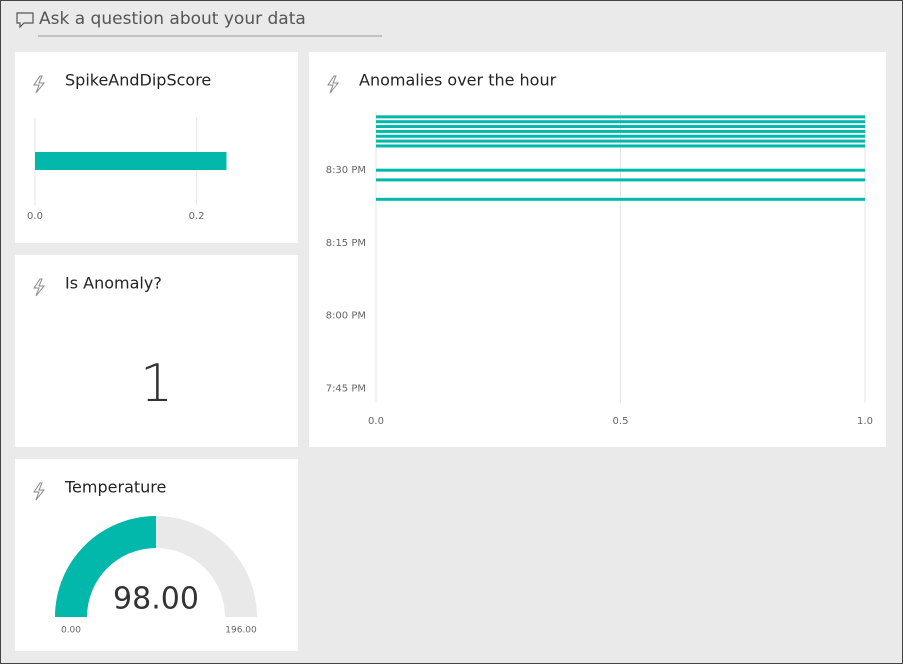  I want to click on tile: Temperature 98.00 0.00 196.00, so click(156, 555).